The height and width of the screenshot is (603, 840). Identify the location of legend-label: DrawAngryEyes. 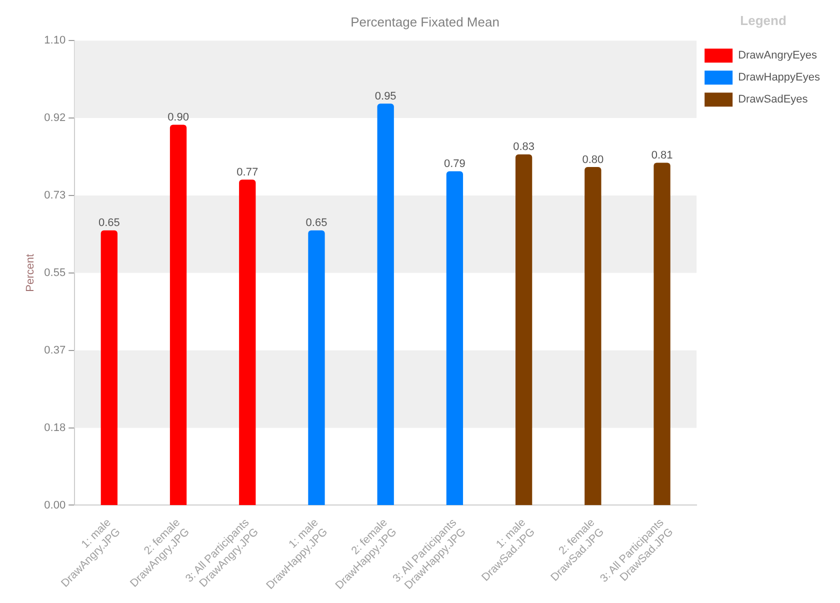
(778, 56).